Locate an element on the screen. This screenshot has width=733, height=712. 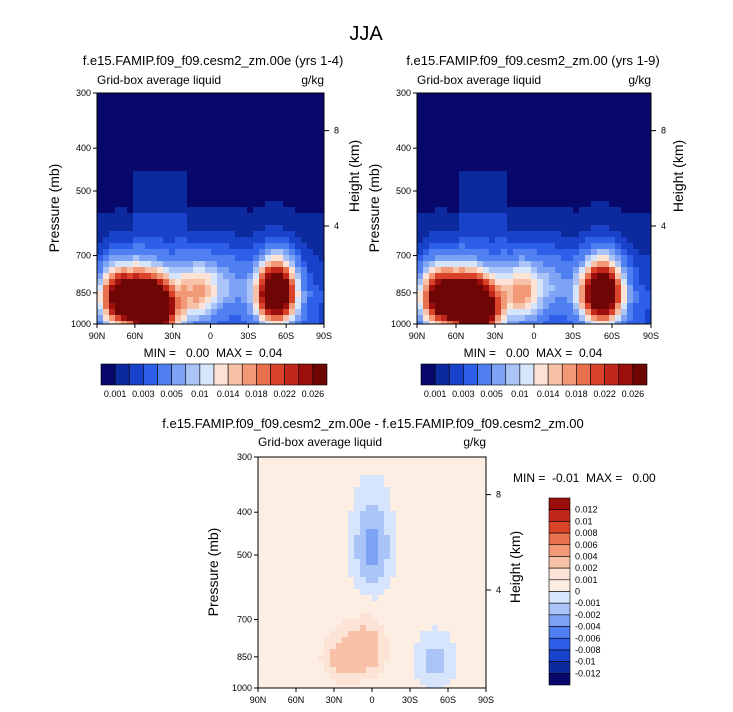
colorbar-label: -0.006 is located at coordinates (588, 638).